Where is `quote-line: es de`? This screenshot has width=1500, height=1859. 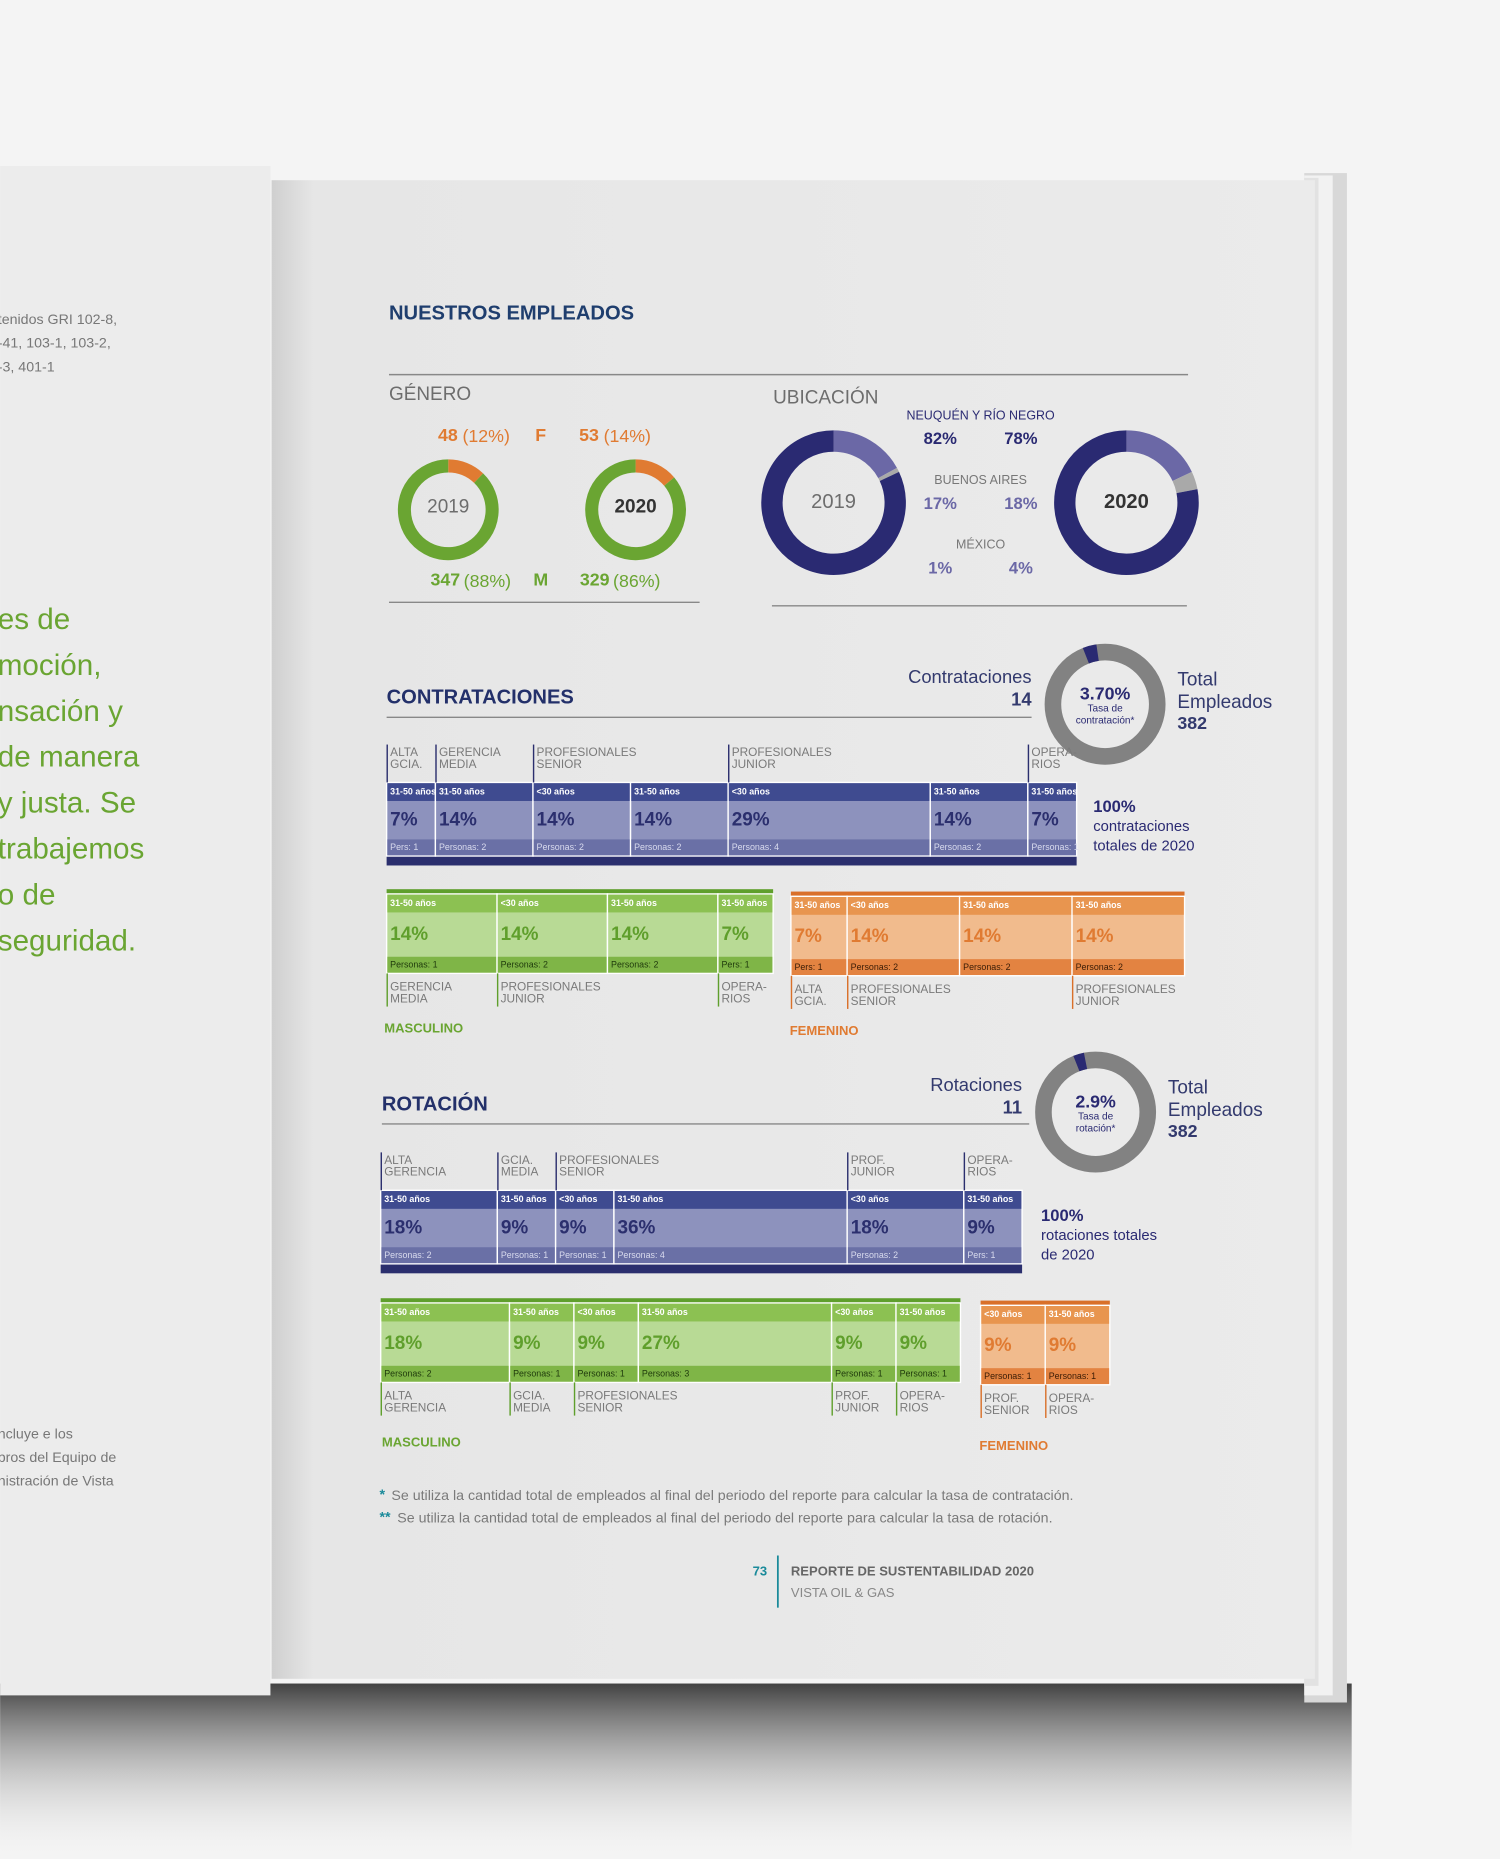
quote-line: es de is located at coordinates (35, 619).